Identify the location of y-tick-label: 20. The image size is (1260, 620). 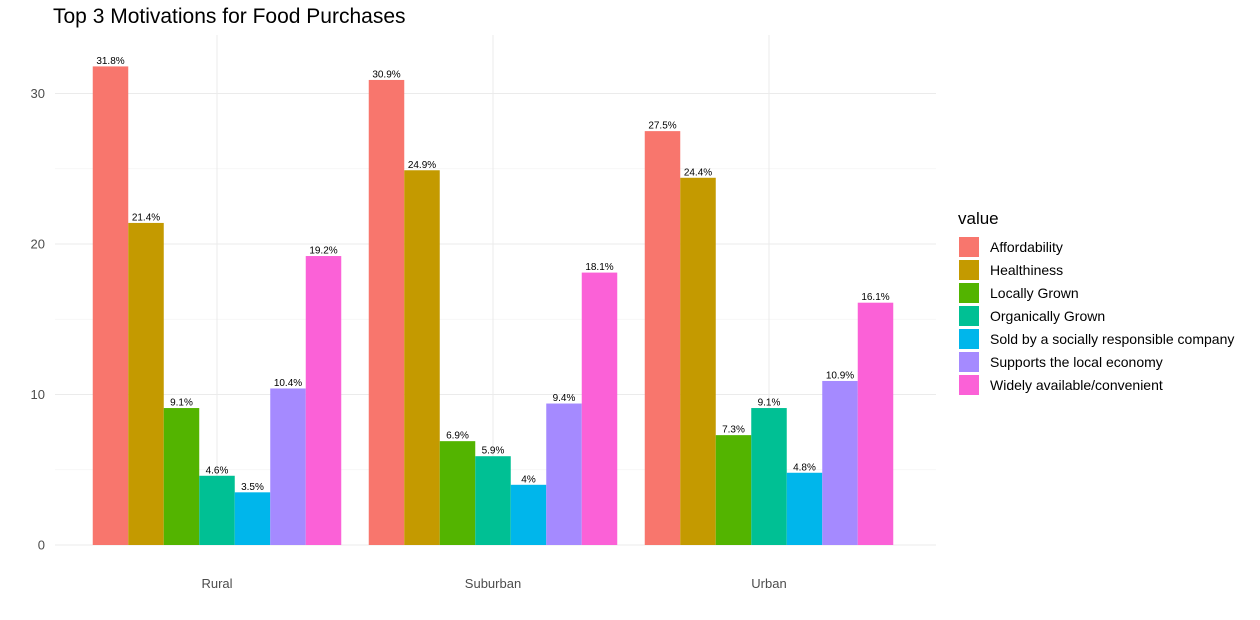
(38, 244).